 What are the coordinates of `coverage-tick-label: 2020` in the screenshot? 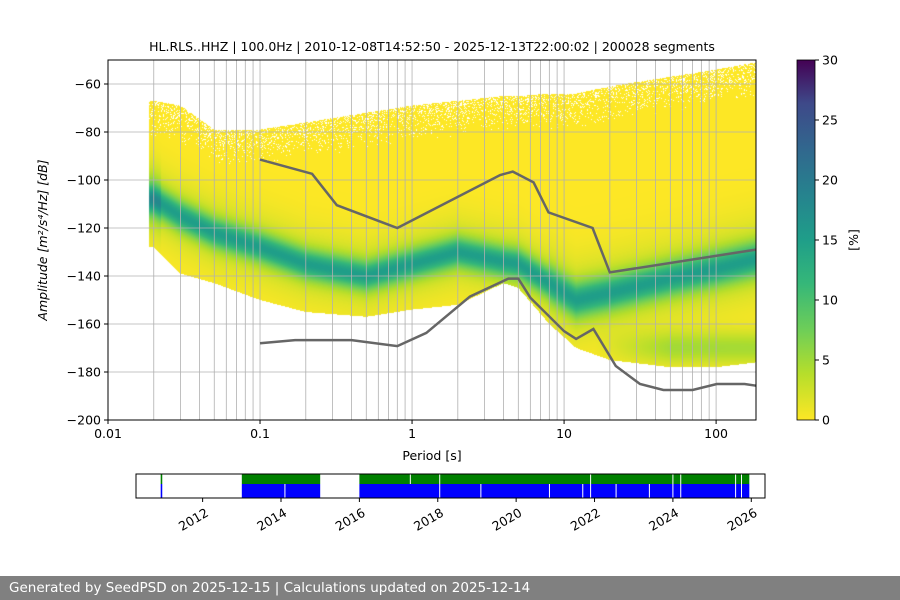 It's located at (506, 519).